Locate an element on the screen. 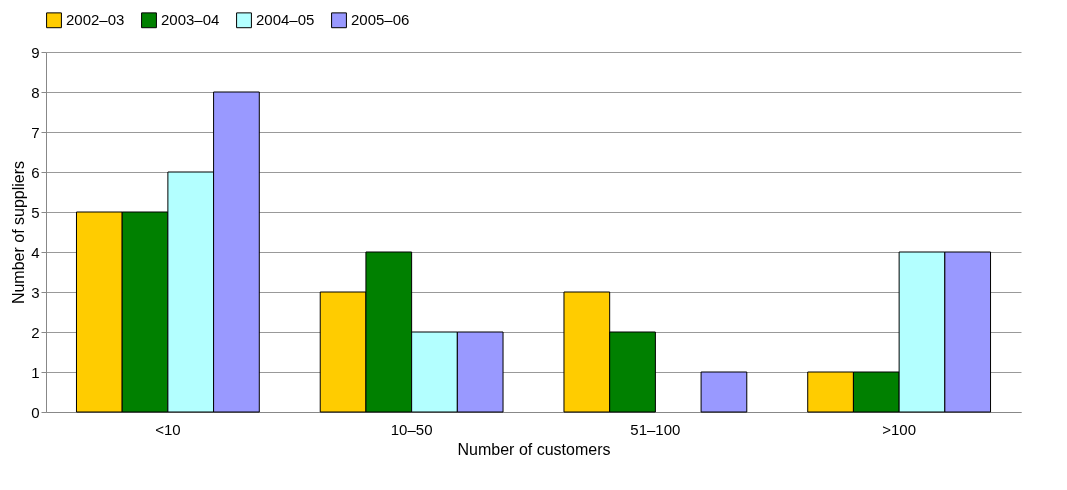 The width and height of the screenshot is (1067, 490). legend-label: 2004–05 is located at coordinates (285, 20).